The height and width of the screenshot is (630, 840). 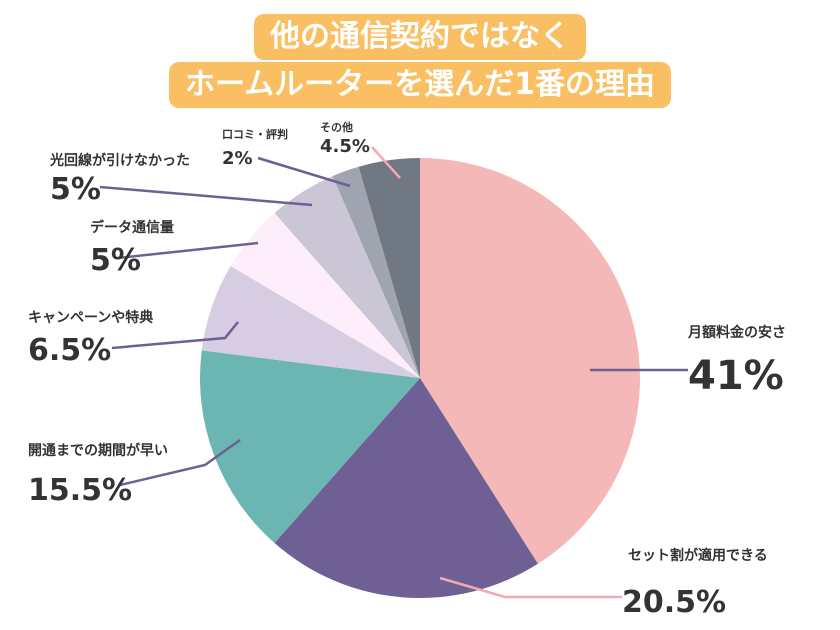 What do you see at coordinates (345, 146) in the screenshot?
I see `slice-value-8: 4.5%` at bounding box center [345, 146].